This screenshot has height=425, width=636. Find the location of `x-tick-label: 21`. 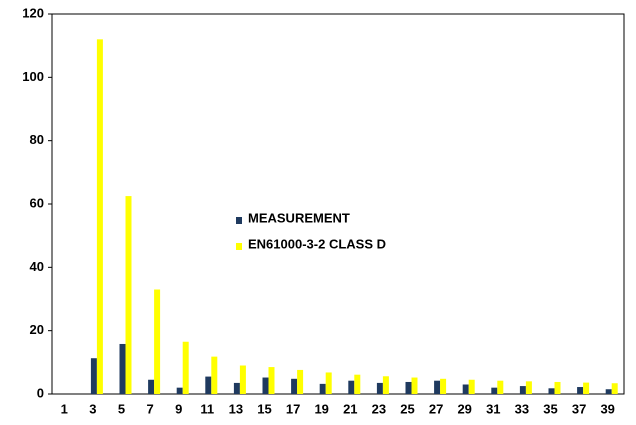

x-tick-label: 21 is located at coordinates (350, 408).